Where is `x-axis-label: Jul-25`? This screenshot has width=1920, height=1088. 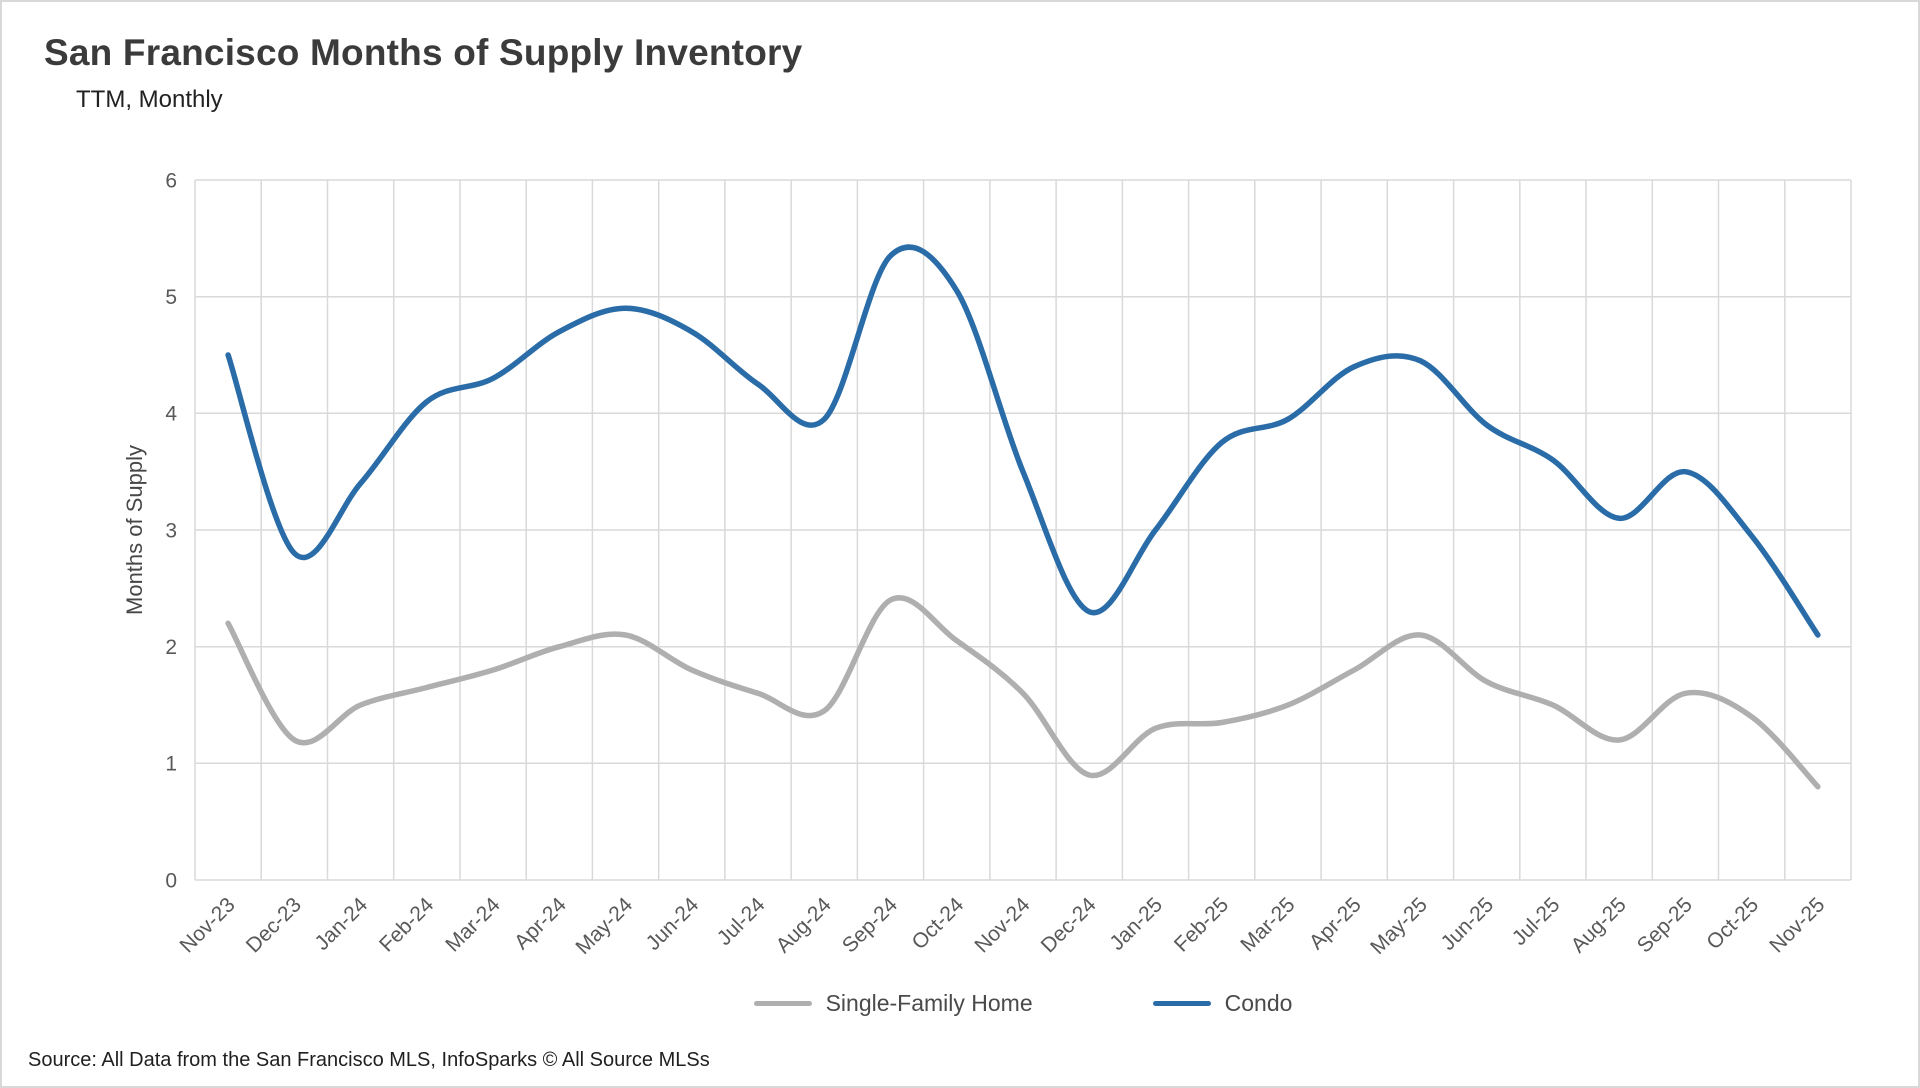
x-axis-label: Jul-25 is located at coordinates (1536, 921).